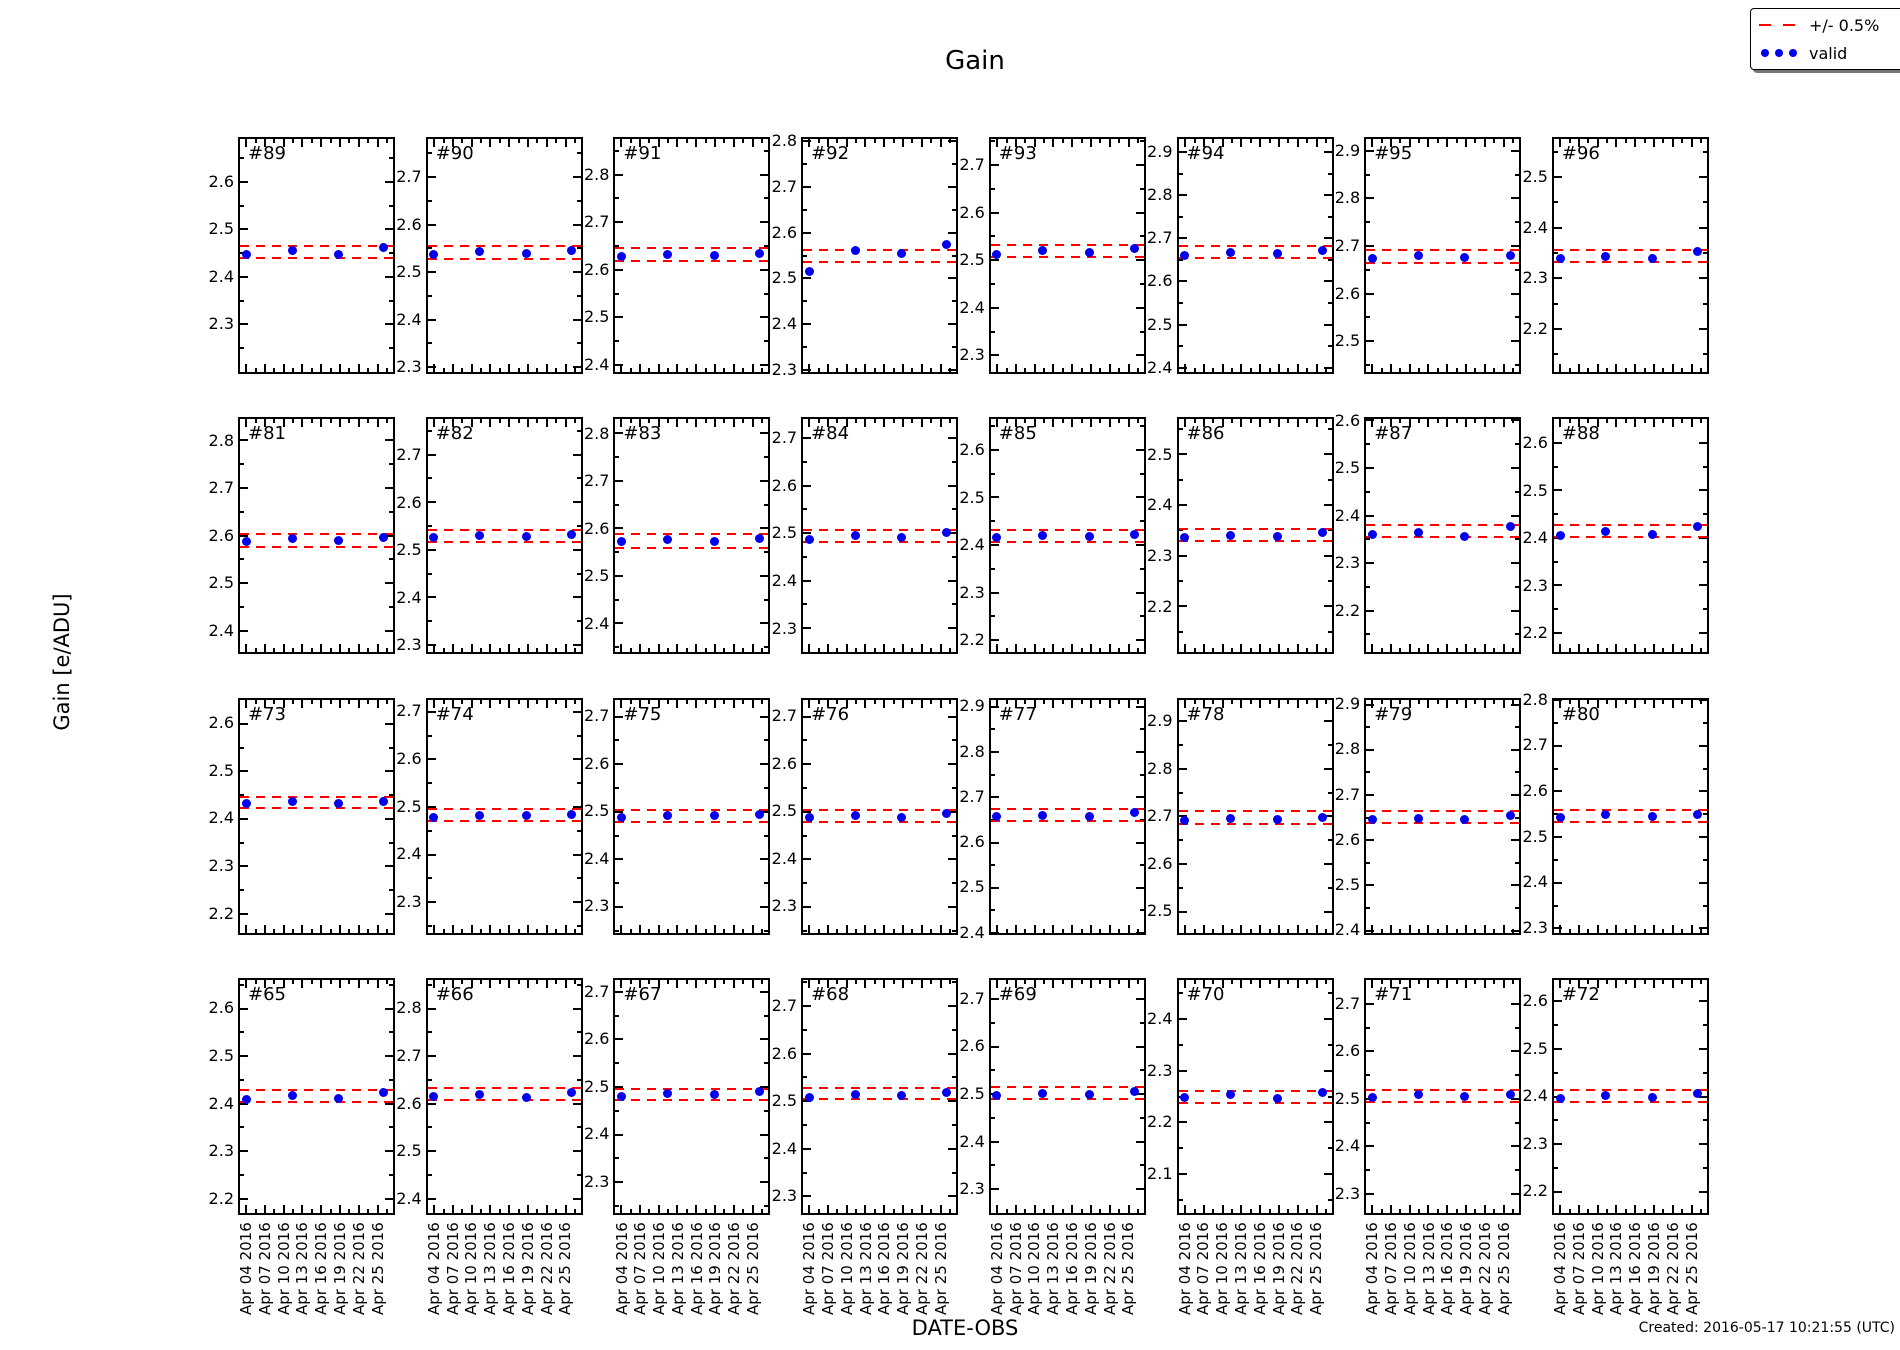 The width and height of the screenshot is (1900, 1350). What do you see at coordinates (965, 1328) in the screenshot?
I see `x-axis-label: DATE-OBS` at bounding box center [965, 1328].